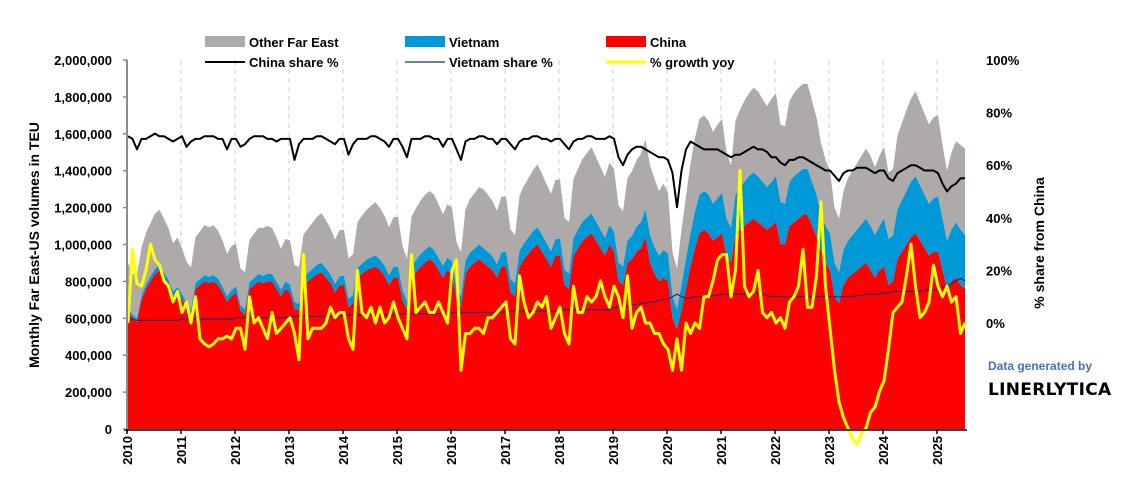  What do you see at coordinates (883, 450) in the screenshot?
I see `x-tick-label: 2024` at bounding box center [883, 450].